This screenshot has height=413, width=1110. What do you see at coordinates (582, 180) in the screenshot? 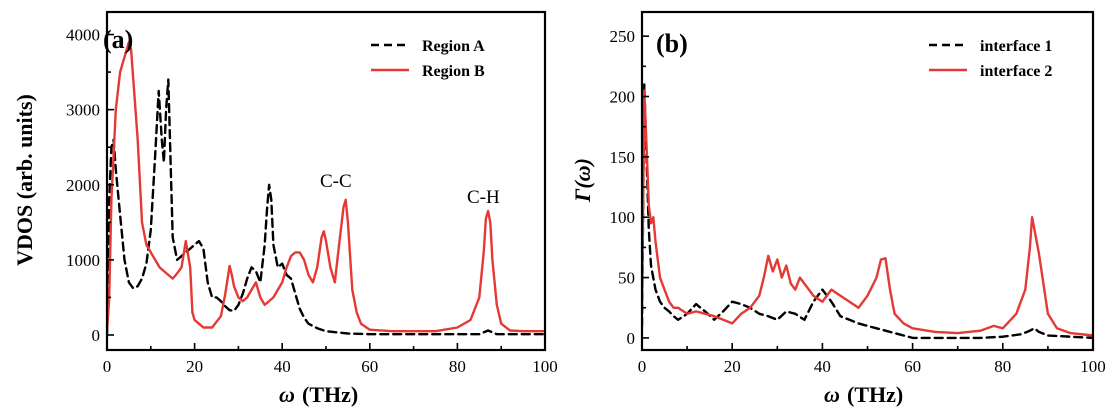
I see `panel-b-y-axis-title: Γ(ω)` at bounding box center [582, 180].